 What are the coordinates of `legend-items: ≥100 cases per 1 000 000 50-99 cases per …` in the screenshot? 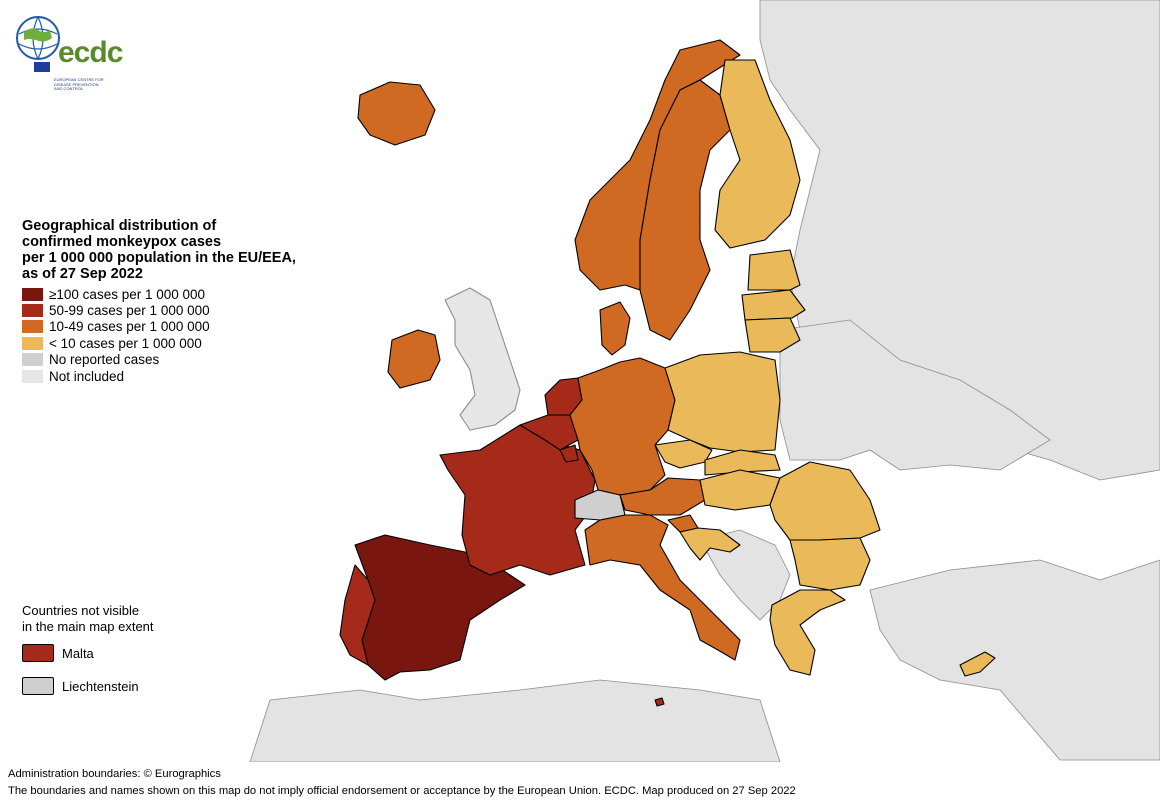 It's located at (182, 335).